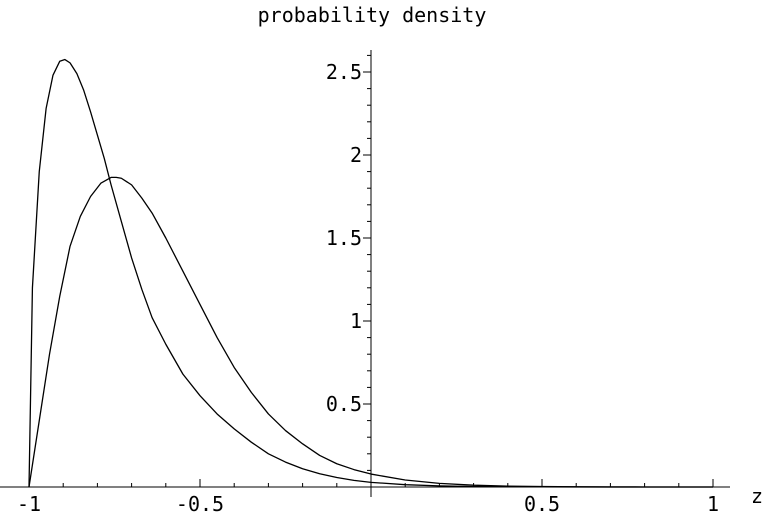 The width and height of the screenshot is (772, 520). I want to click on y-tick-label: 0.5, so click(344, 404).